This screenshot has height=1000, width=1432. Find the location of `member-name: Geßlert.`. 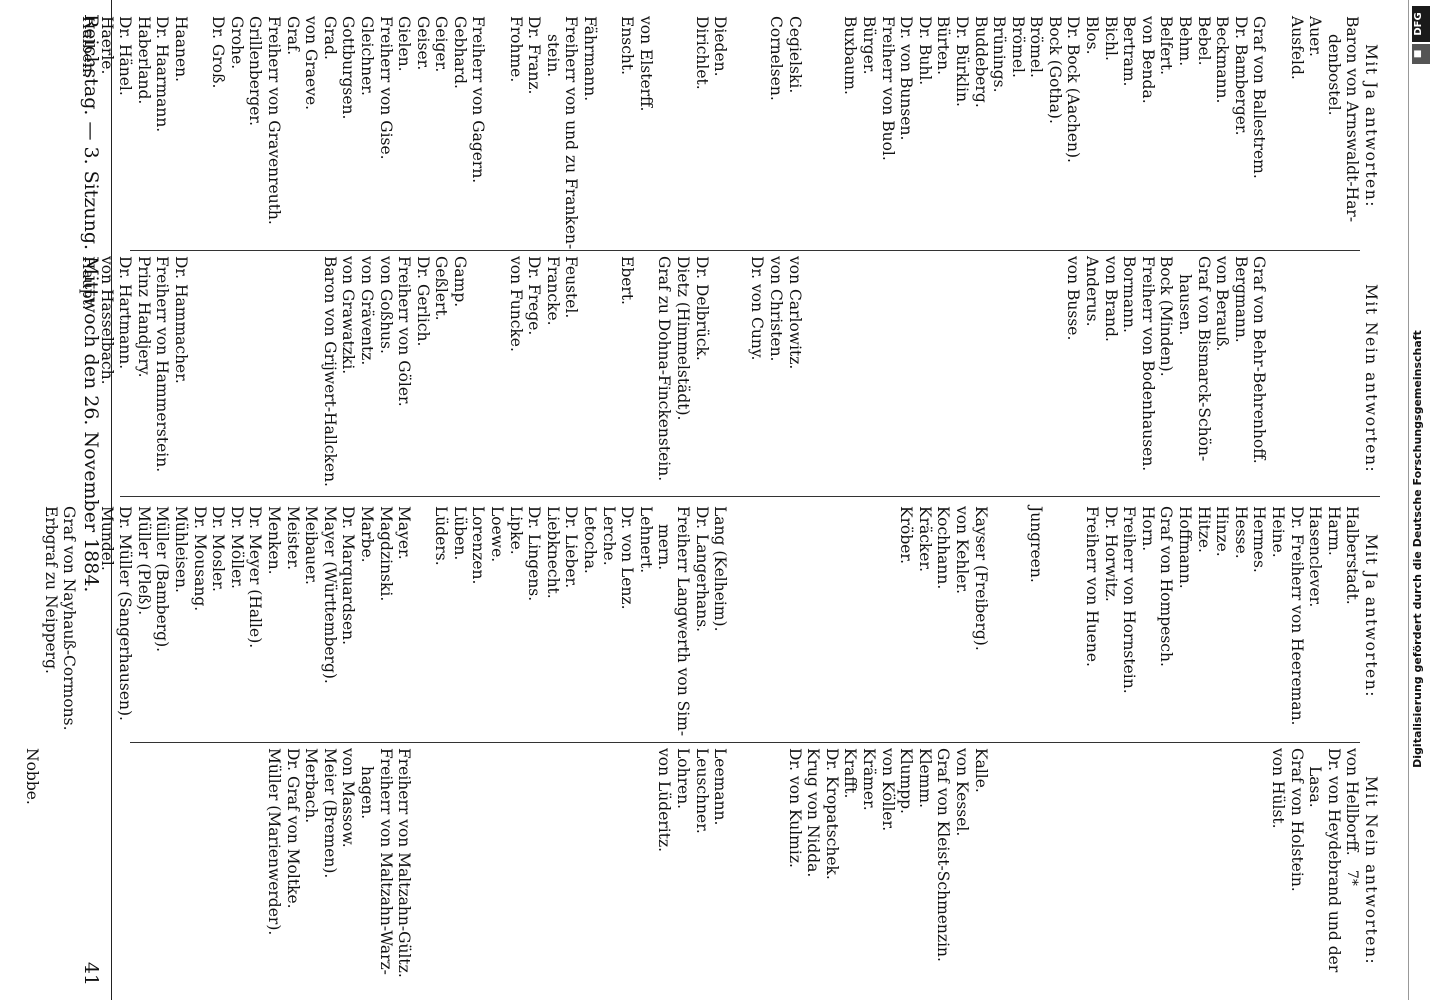

member-name: Geßlert. is located at coordinates (441, 288).